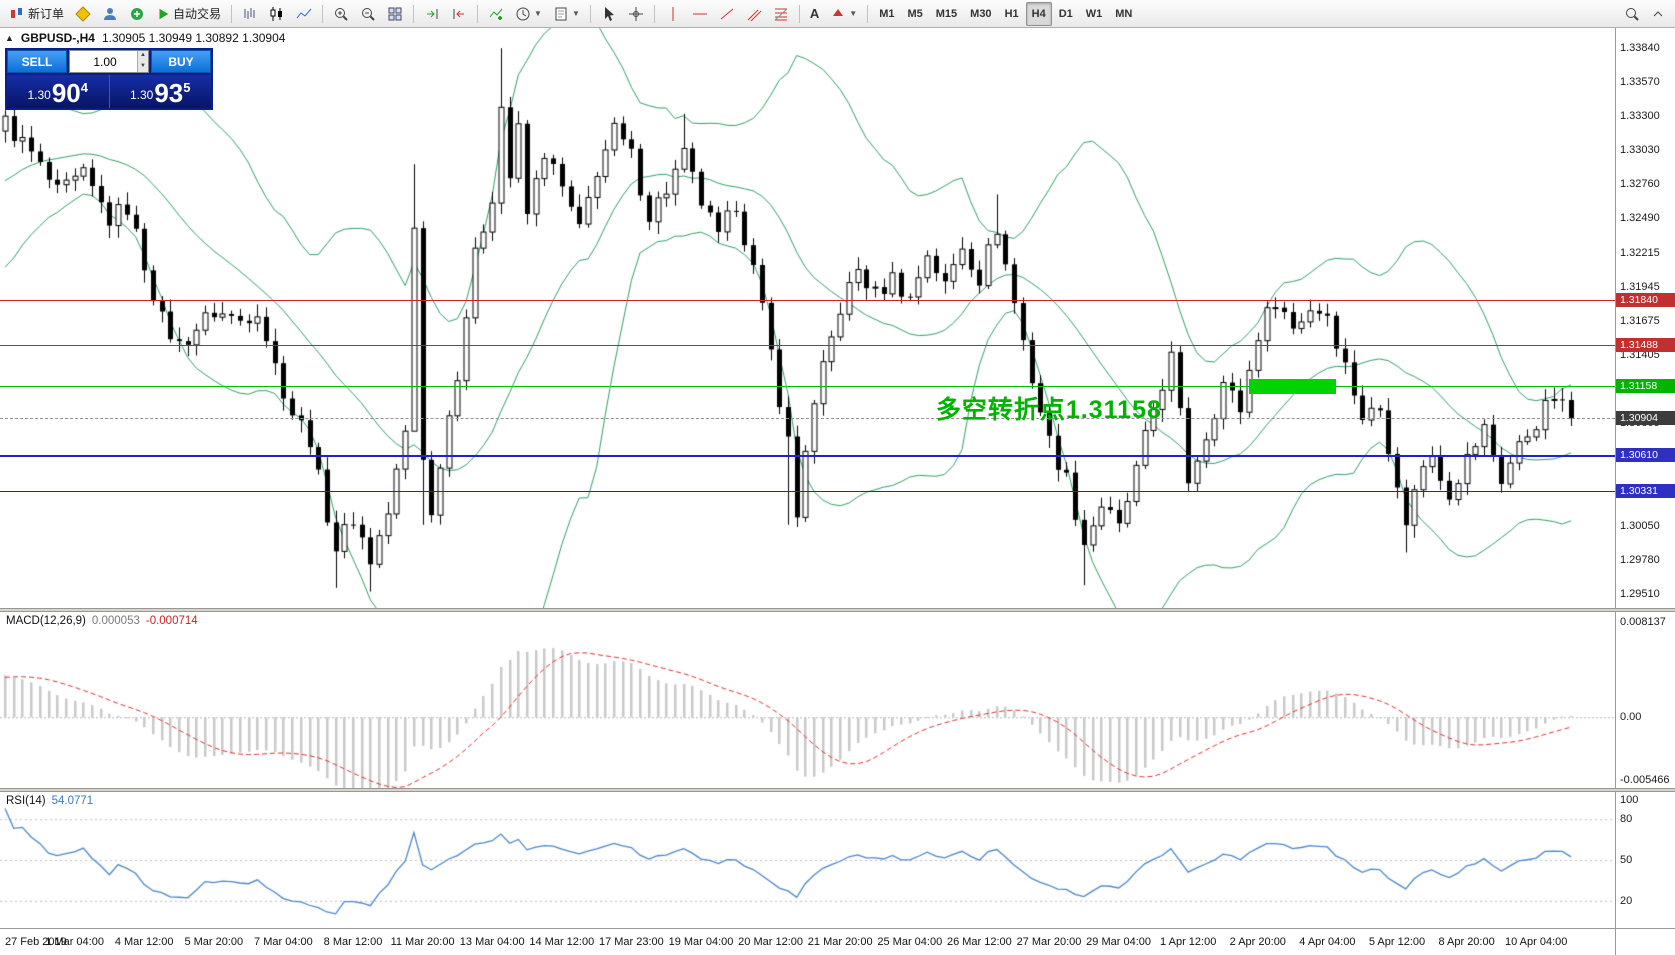 The height and width of the screenshot is (955, 1675). What do you see at coordinates (193, 38) in the screenshot?
I see `chart-ohlc-values: 1.30905 1.30949 1.30892 1.30904` at bounding box center [193, 38].